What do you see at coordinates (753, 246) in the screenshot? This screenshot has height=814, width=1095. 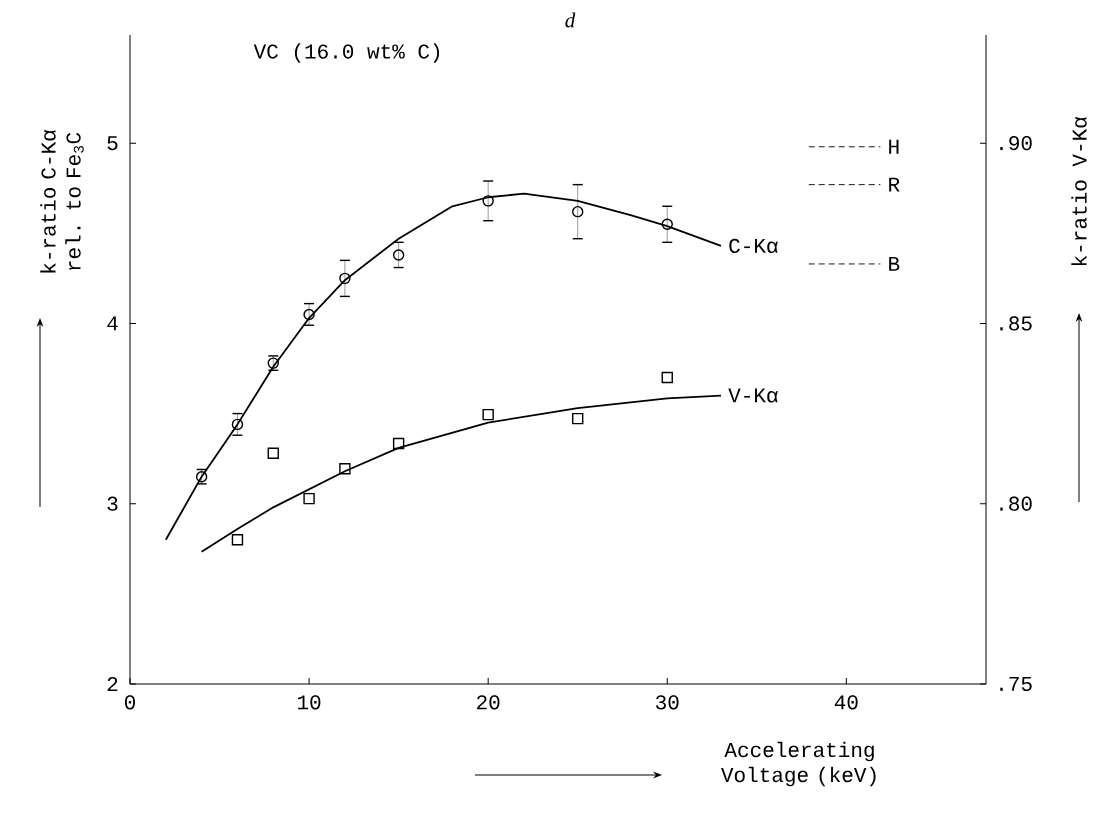 I see `series-label: C-Kα` at bounding box center [753, 246].